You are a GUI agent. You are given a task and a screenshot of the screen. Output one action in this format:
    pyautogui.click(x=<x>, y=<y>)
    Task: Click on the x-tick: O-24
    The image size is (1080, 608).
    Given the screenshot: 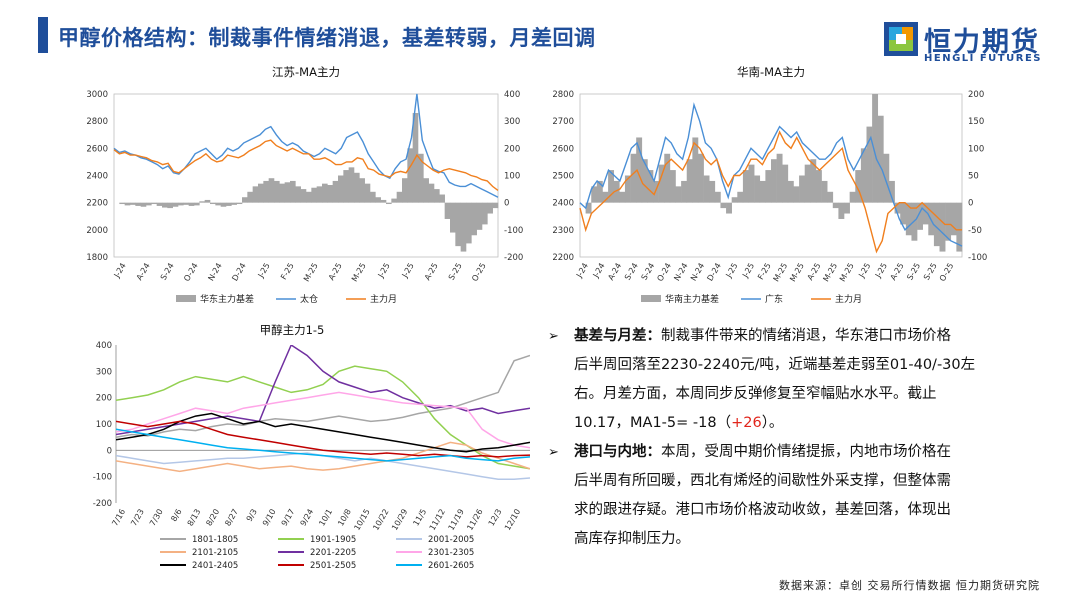 What is the action you would take?
    pyautogui.click(x=664, y=272)
    